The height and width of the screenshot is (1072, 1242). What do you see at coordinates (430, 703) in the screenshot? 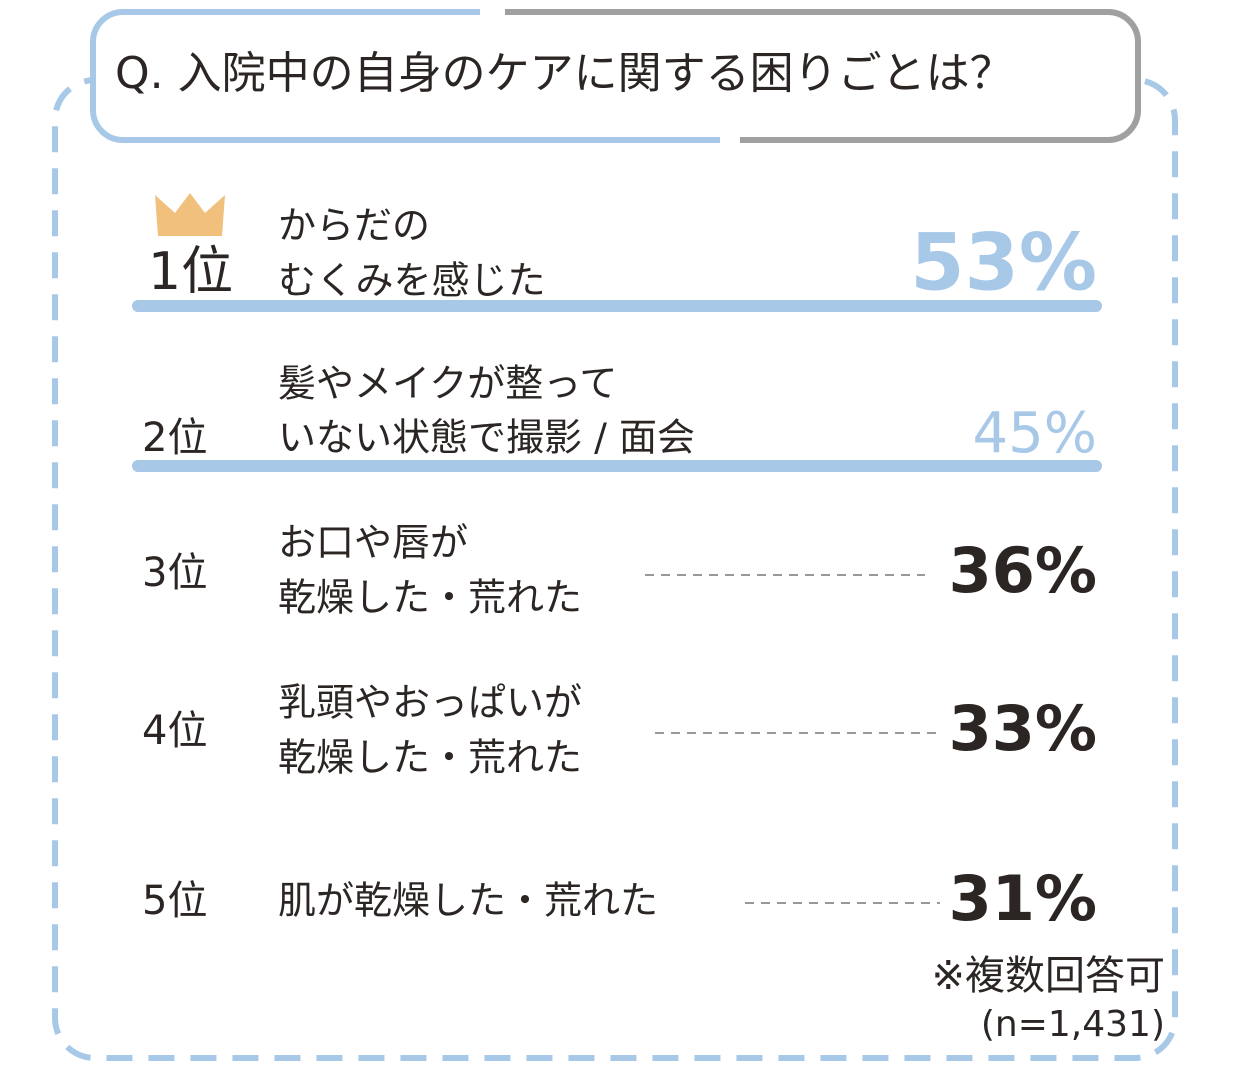
I see `item-label: 乳頭やおっぱいが` at bounding box center [430, 703].